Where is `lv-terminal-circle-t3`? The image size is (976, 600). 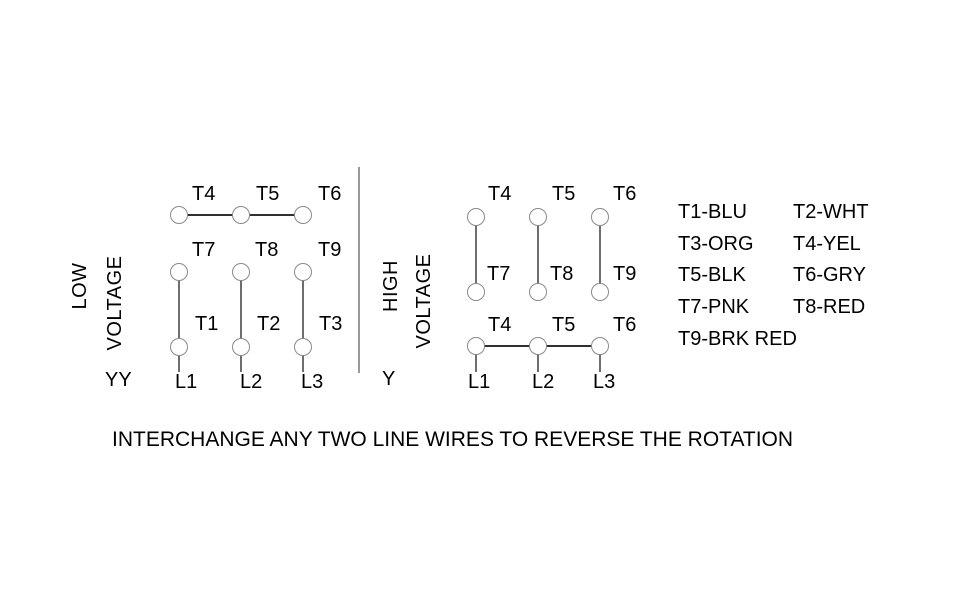 lv-terminal-circle-t3 is located at coordinates (303, 347).